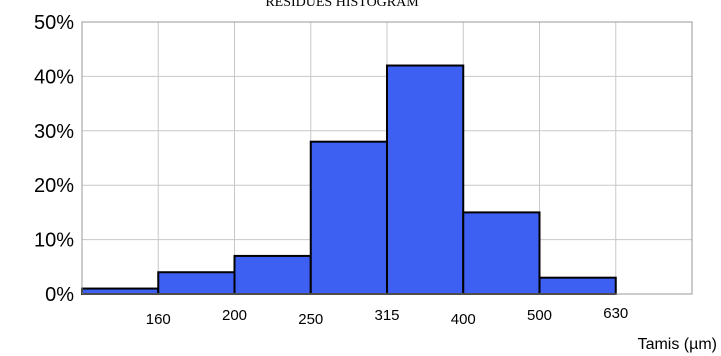  Describe the element at coordinates (54, 132) in the screenshot. I see `y-tick-label: 30%` at that location.